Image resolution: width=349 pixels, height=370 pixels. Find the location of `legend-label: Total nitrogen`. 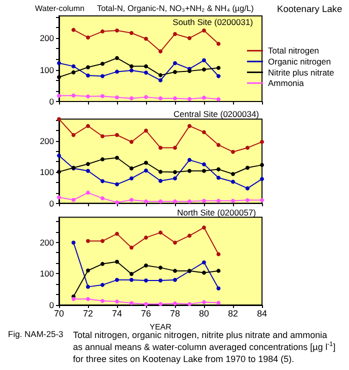

legend-label: Total nitrogen is located at coordinates (294, 51).